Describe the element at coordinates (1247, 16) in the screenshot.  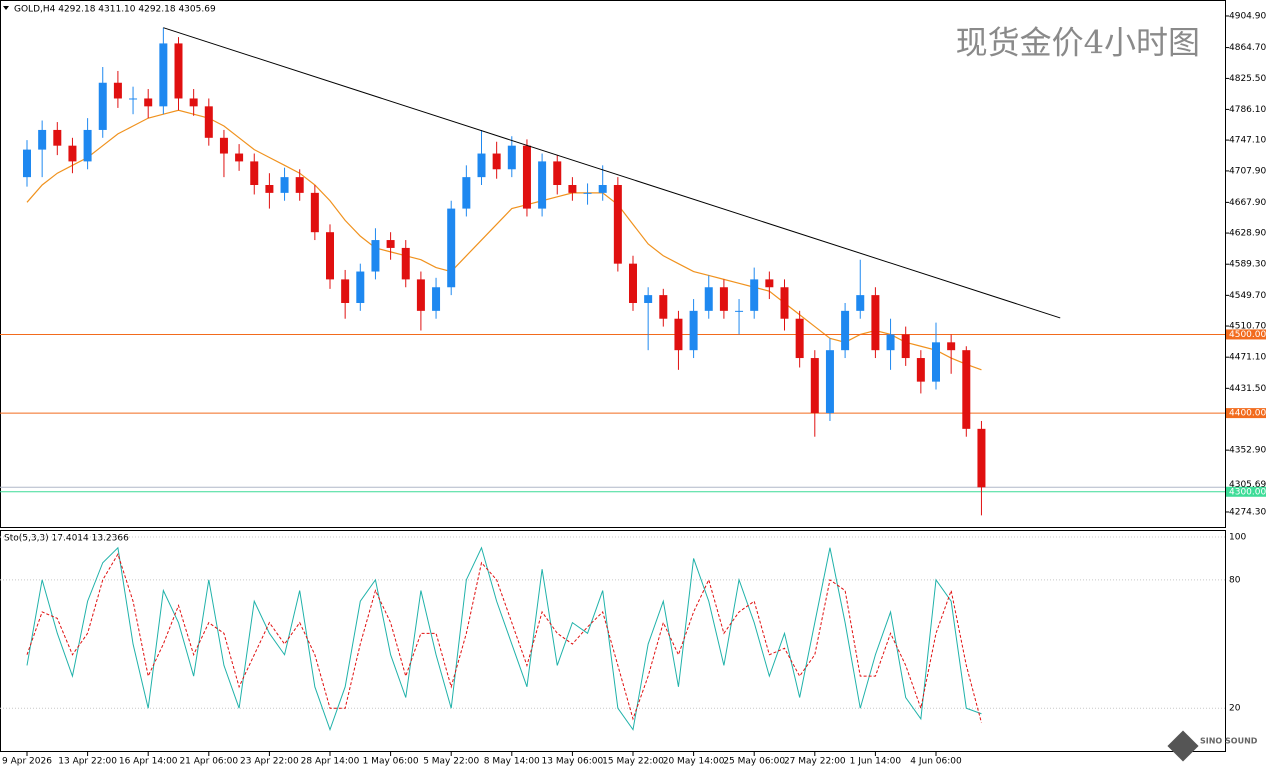
I see `y-tick-label: 4904.90` at that location.